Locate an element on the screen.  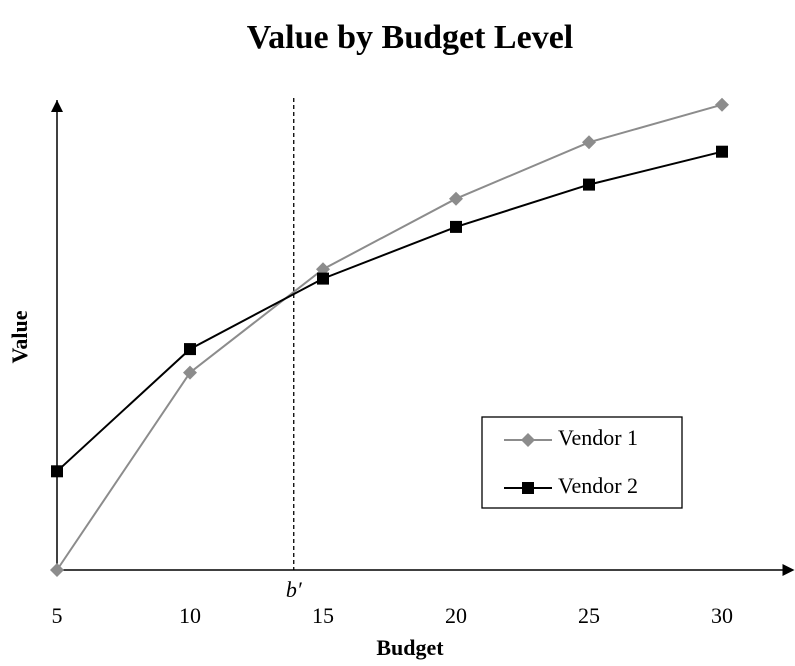
y-axis-arrow is located at coordinates (57, 106).